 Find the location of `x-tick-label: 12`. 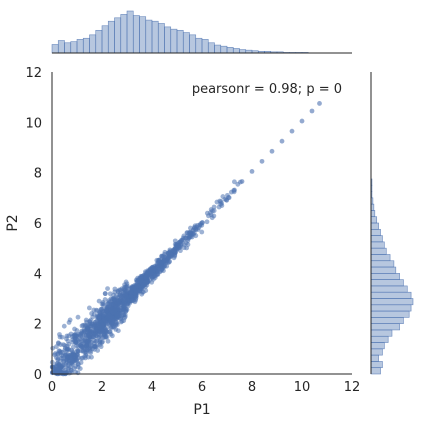

x-tick-label: 12 is located at coordinates (352, 387).